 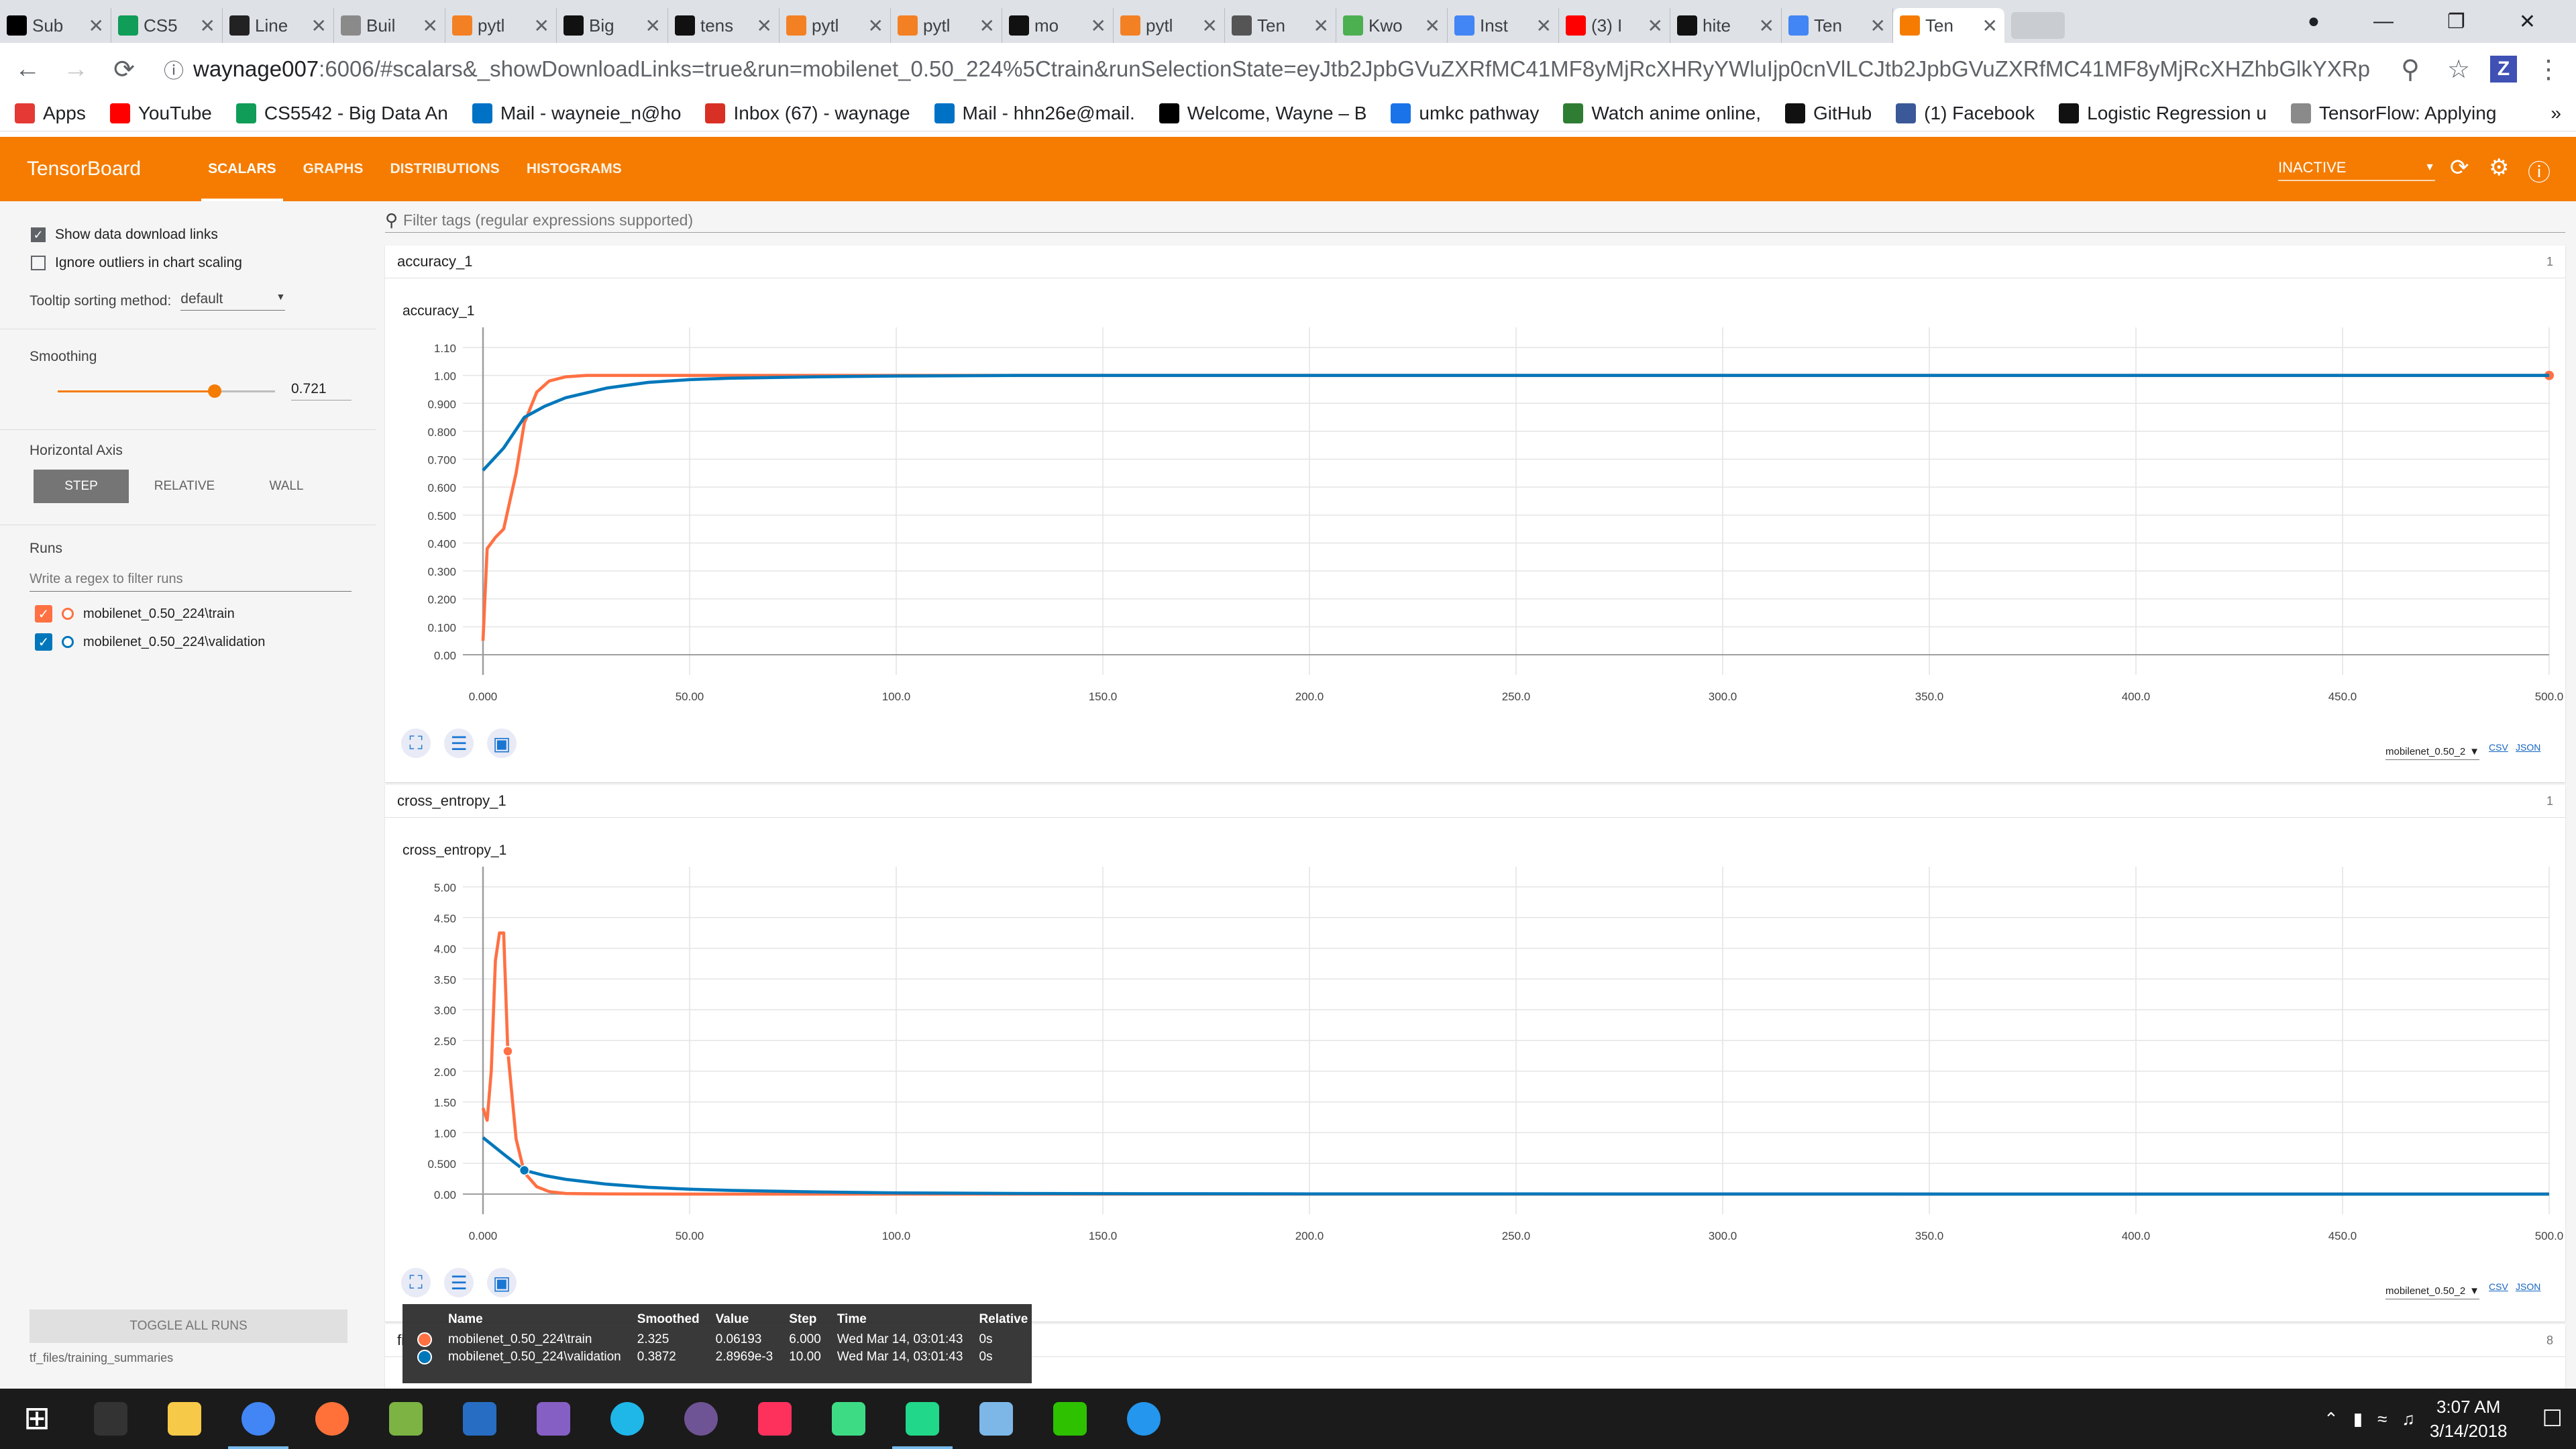 What do you see at coordinates (135, 614) in the screenshot?
I see `run-item-train: ✓ mobilenet_0.50_224\train` at bounding box center [135, 614].